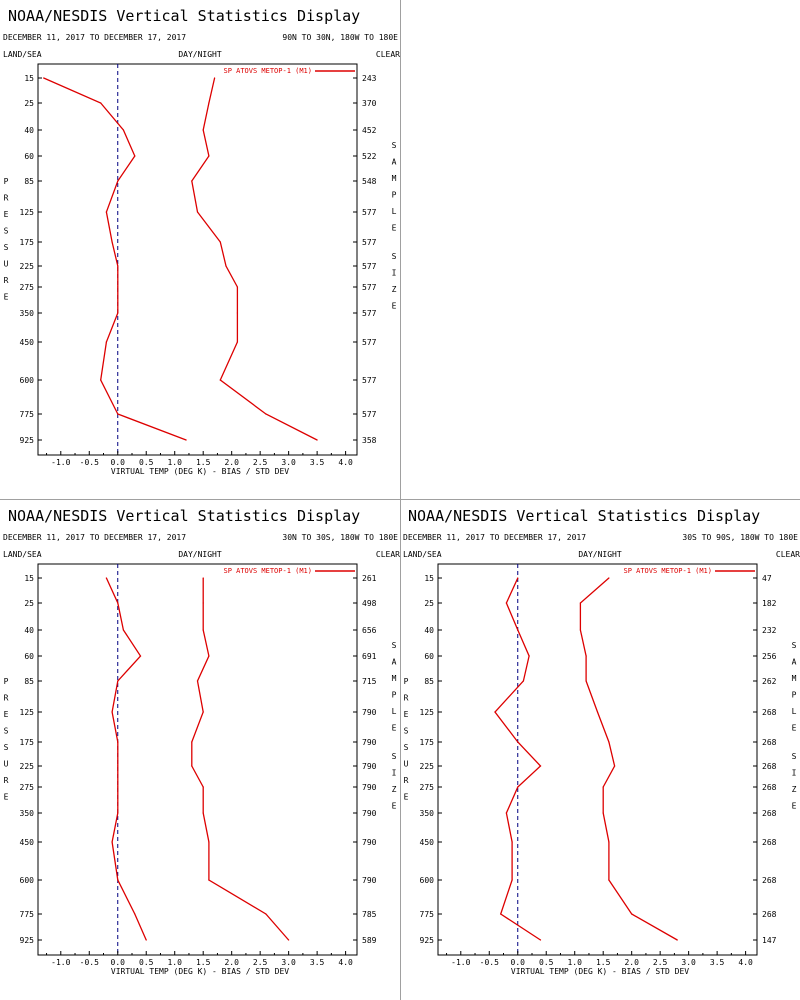  I want to click on x-tick-label: 2.5, so click(660, 962).